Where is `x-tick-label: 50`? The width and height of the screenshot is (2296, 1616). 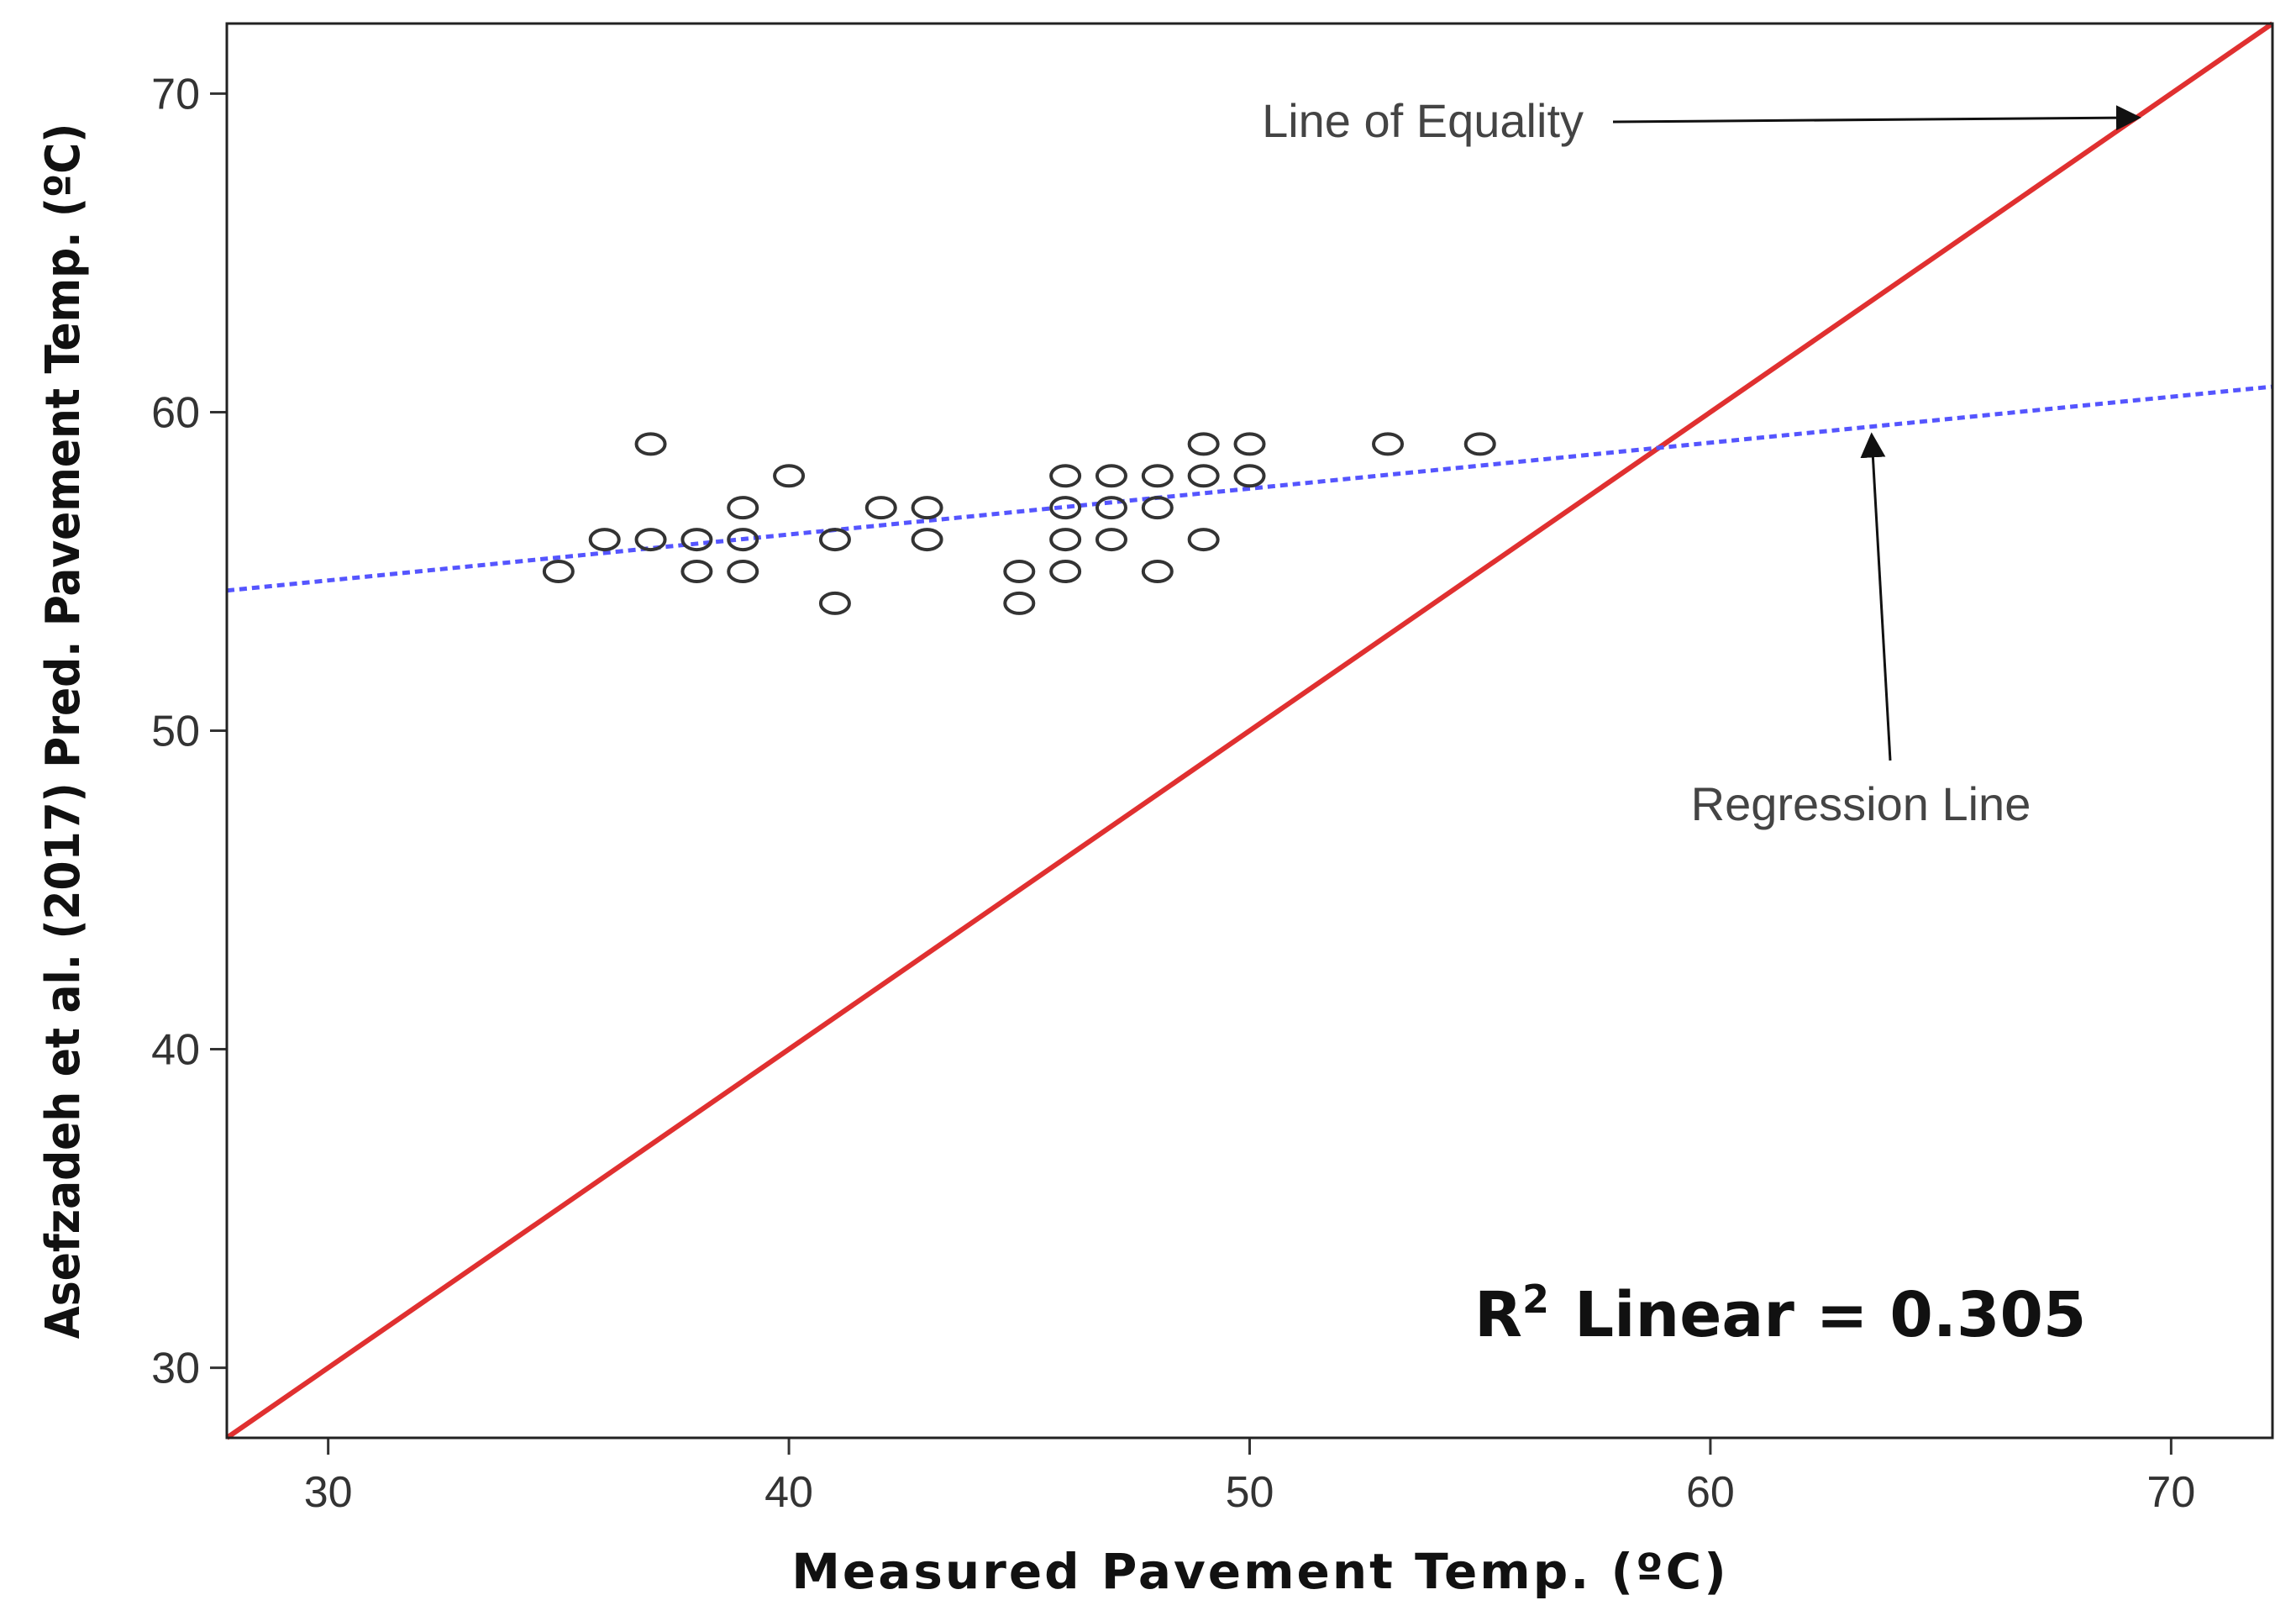
x-tick-label: 50 is located at coordinates (1250, 1492).